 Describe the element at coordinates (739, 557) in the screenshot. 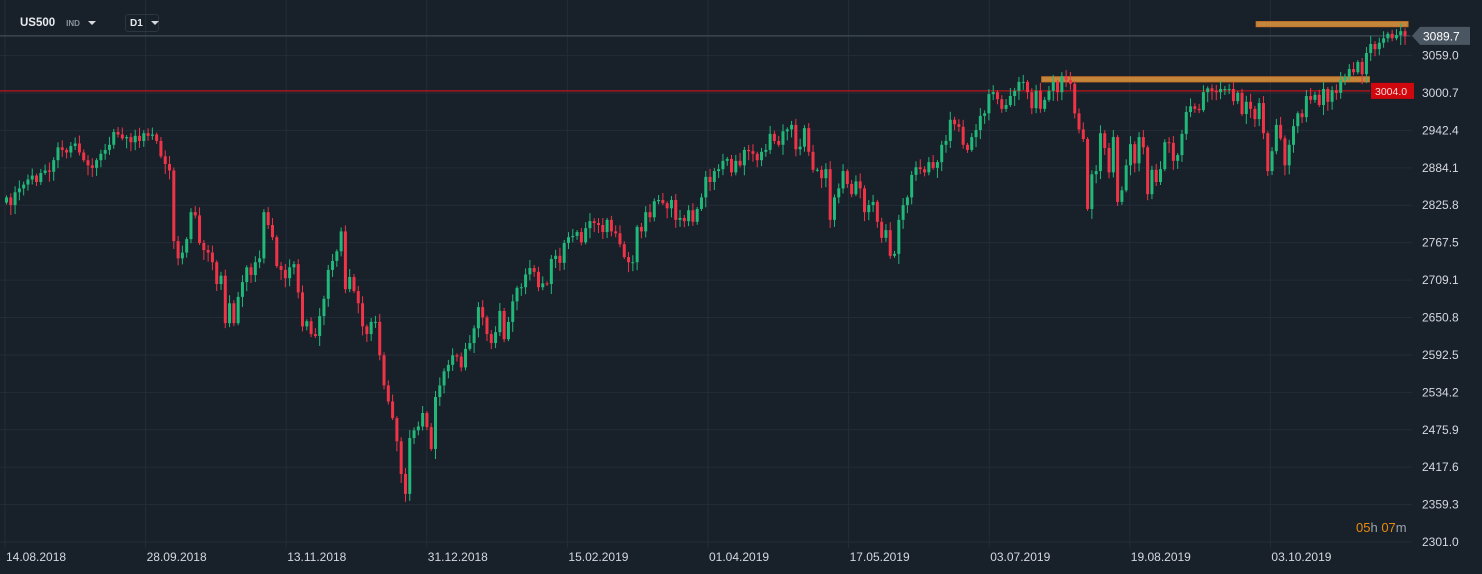

I see `x-tick-label: 01.04.2019` at that location.